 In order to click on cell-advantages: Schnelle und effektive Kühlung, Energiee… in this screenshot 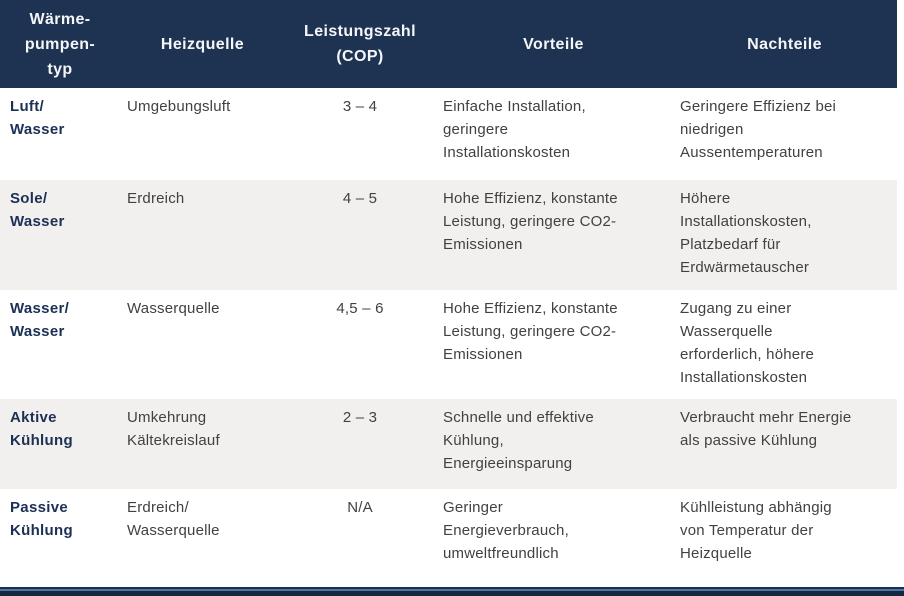, I will do `click(518, 440)`.